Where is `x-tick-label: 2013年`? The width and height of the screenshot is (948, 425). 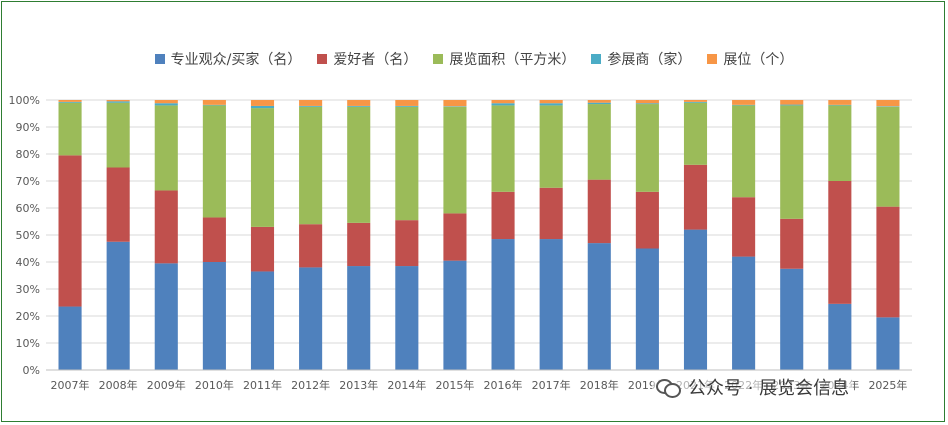 x-tick-label: 2013年 is located at coordinates (358, 385).